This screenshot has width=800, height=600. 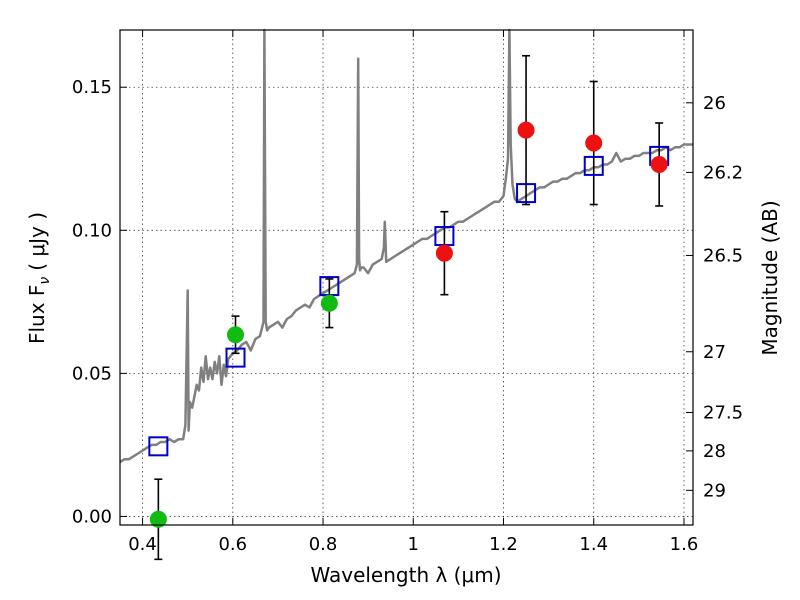 I want to click on y-tick-label: 0.05, so click(x=92, y=373).